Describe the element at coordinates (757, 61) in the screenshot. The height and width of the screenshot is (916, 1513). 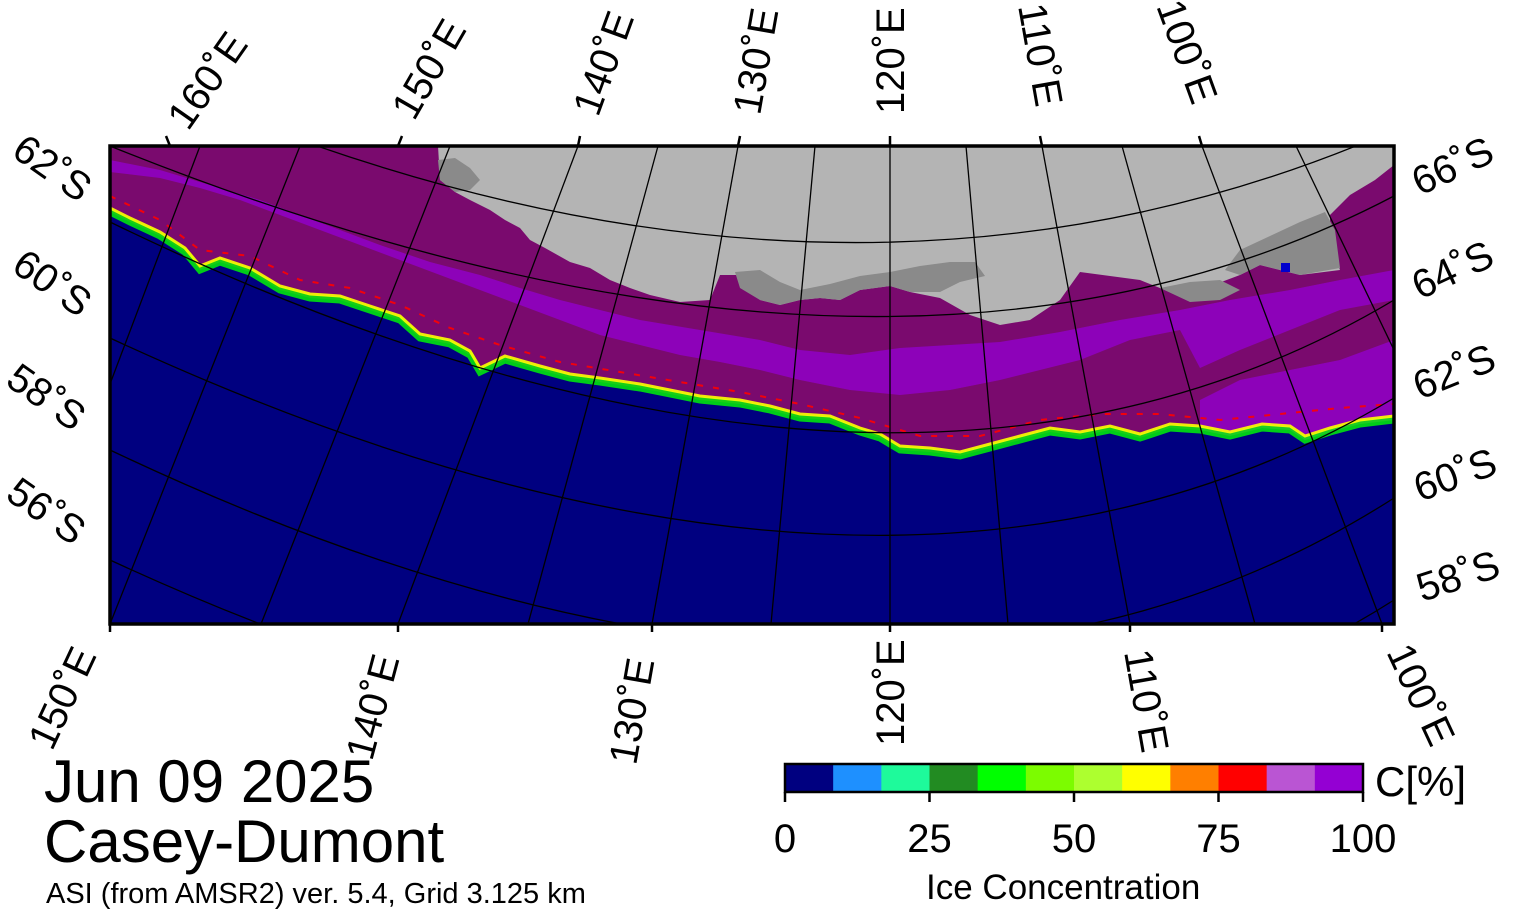
I see `lon-label-top: 130˚E` at that location.